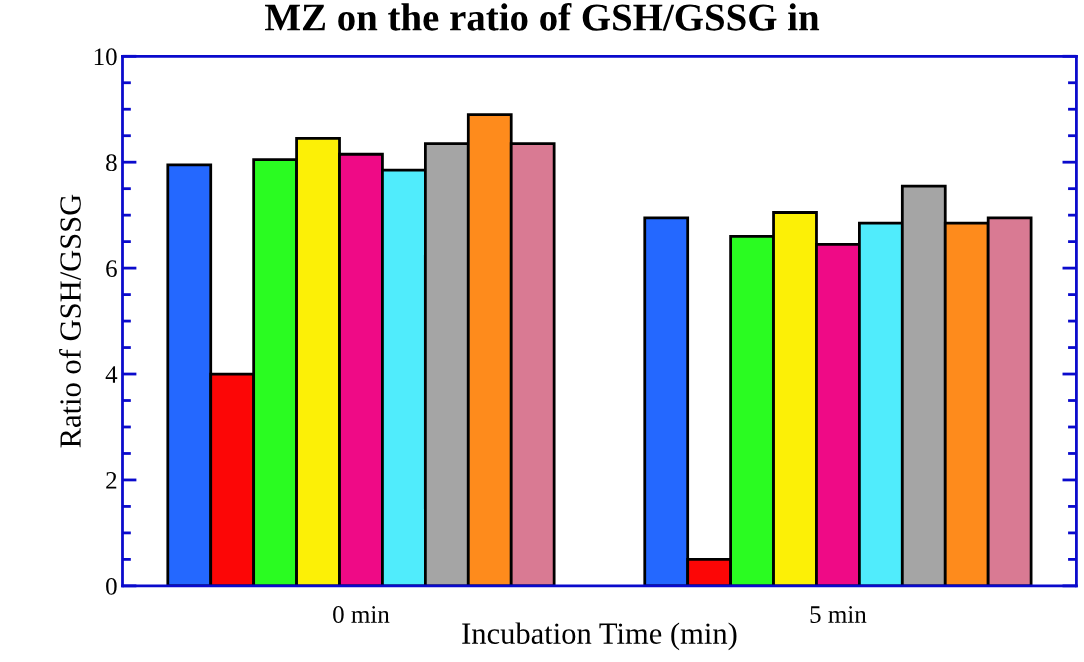 This screenshot has width=1084, height=662. I want to click on y-tick-label: 10, so click(105, 57).